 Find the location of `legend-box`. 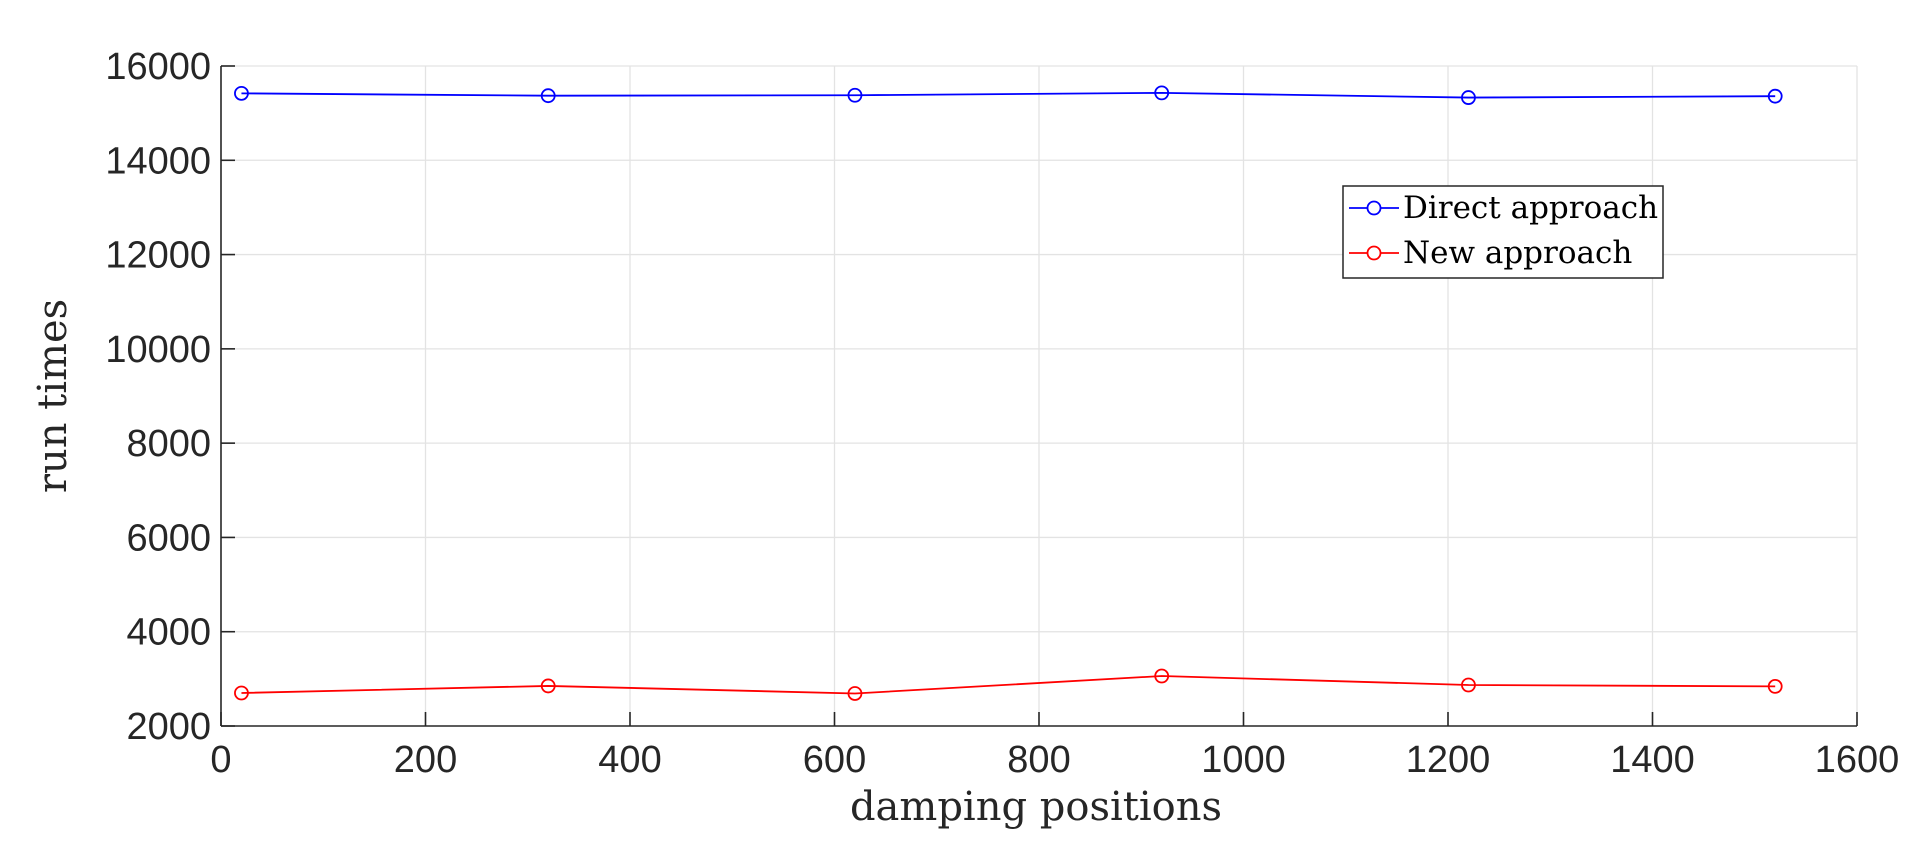

legend-box is located at coordinates (1503, 232).